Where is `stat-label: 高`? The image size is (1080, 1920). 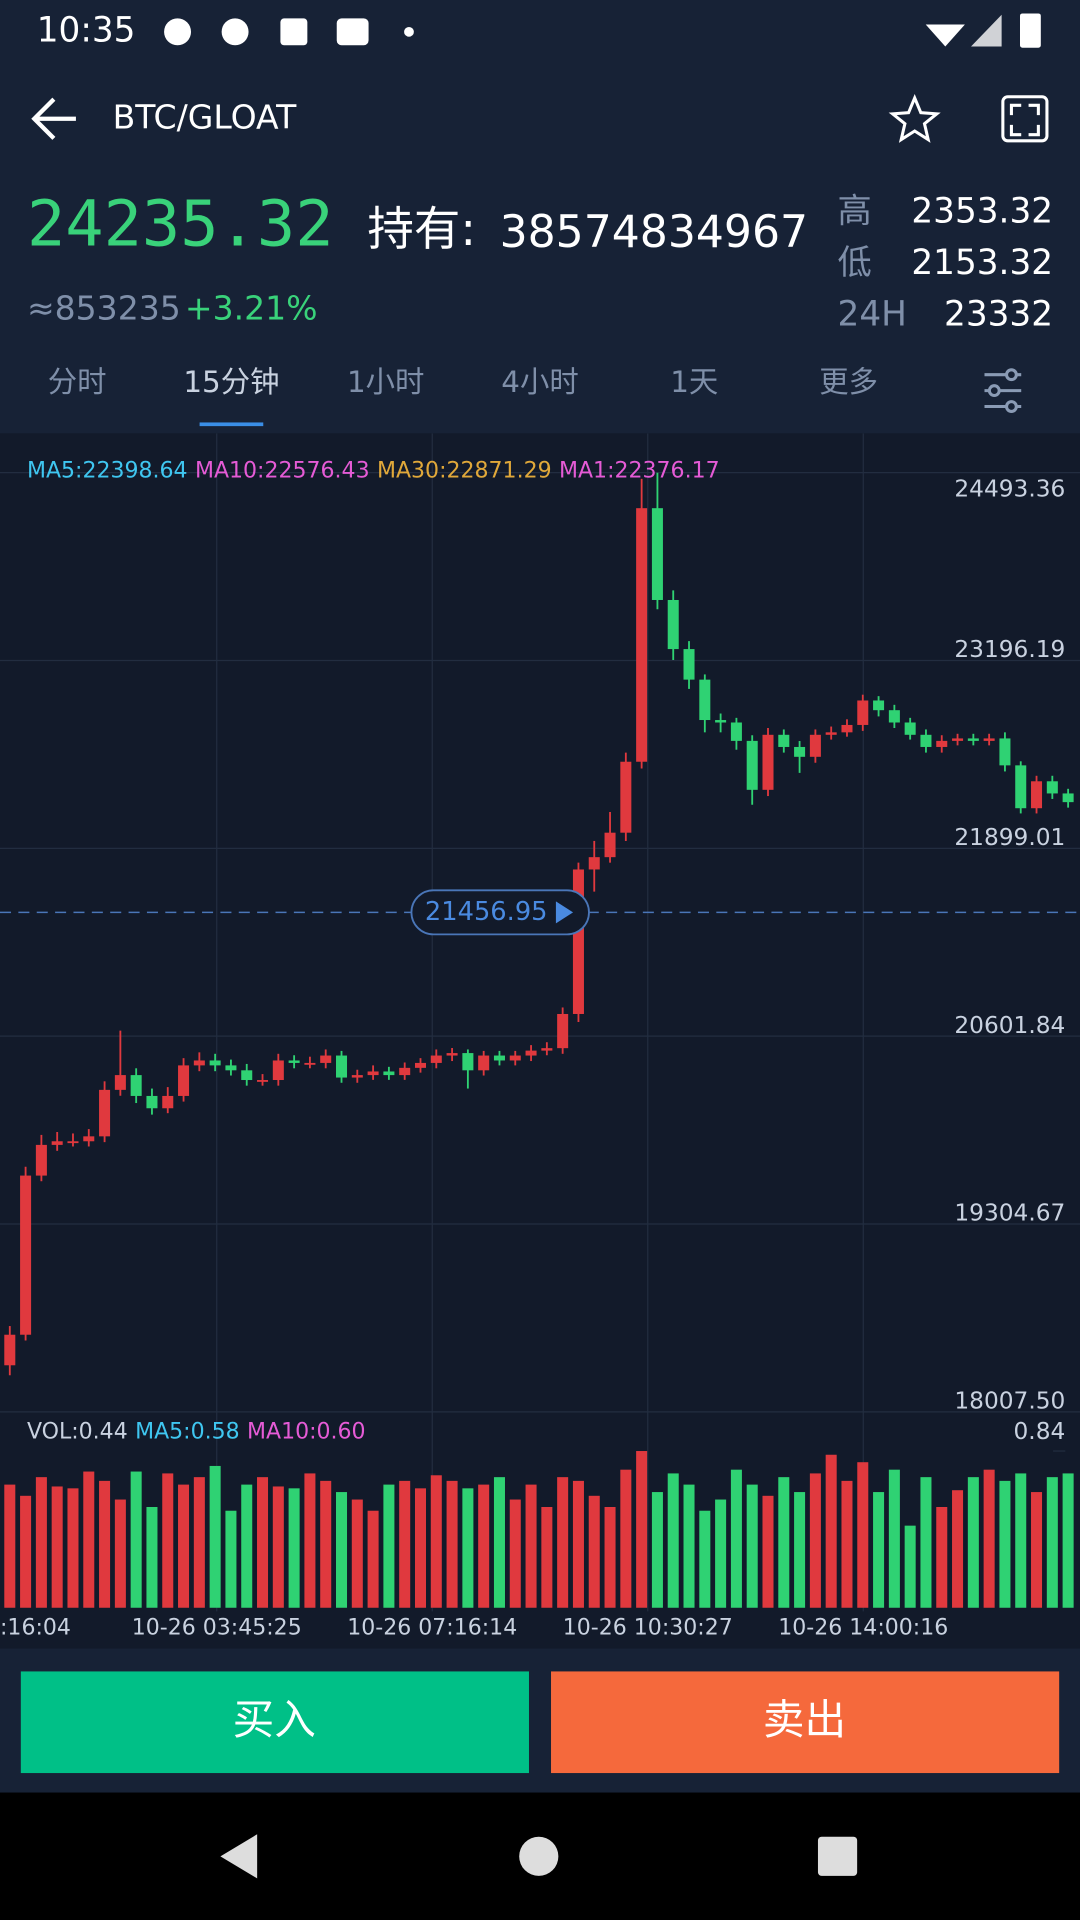
stat-label: 高 is located at coordinates (855, 212).